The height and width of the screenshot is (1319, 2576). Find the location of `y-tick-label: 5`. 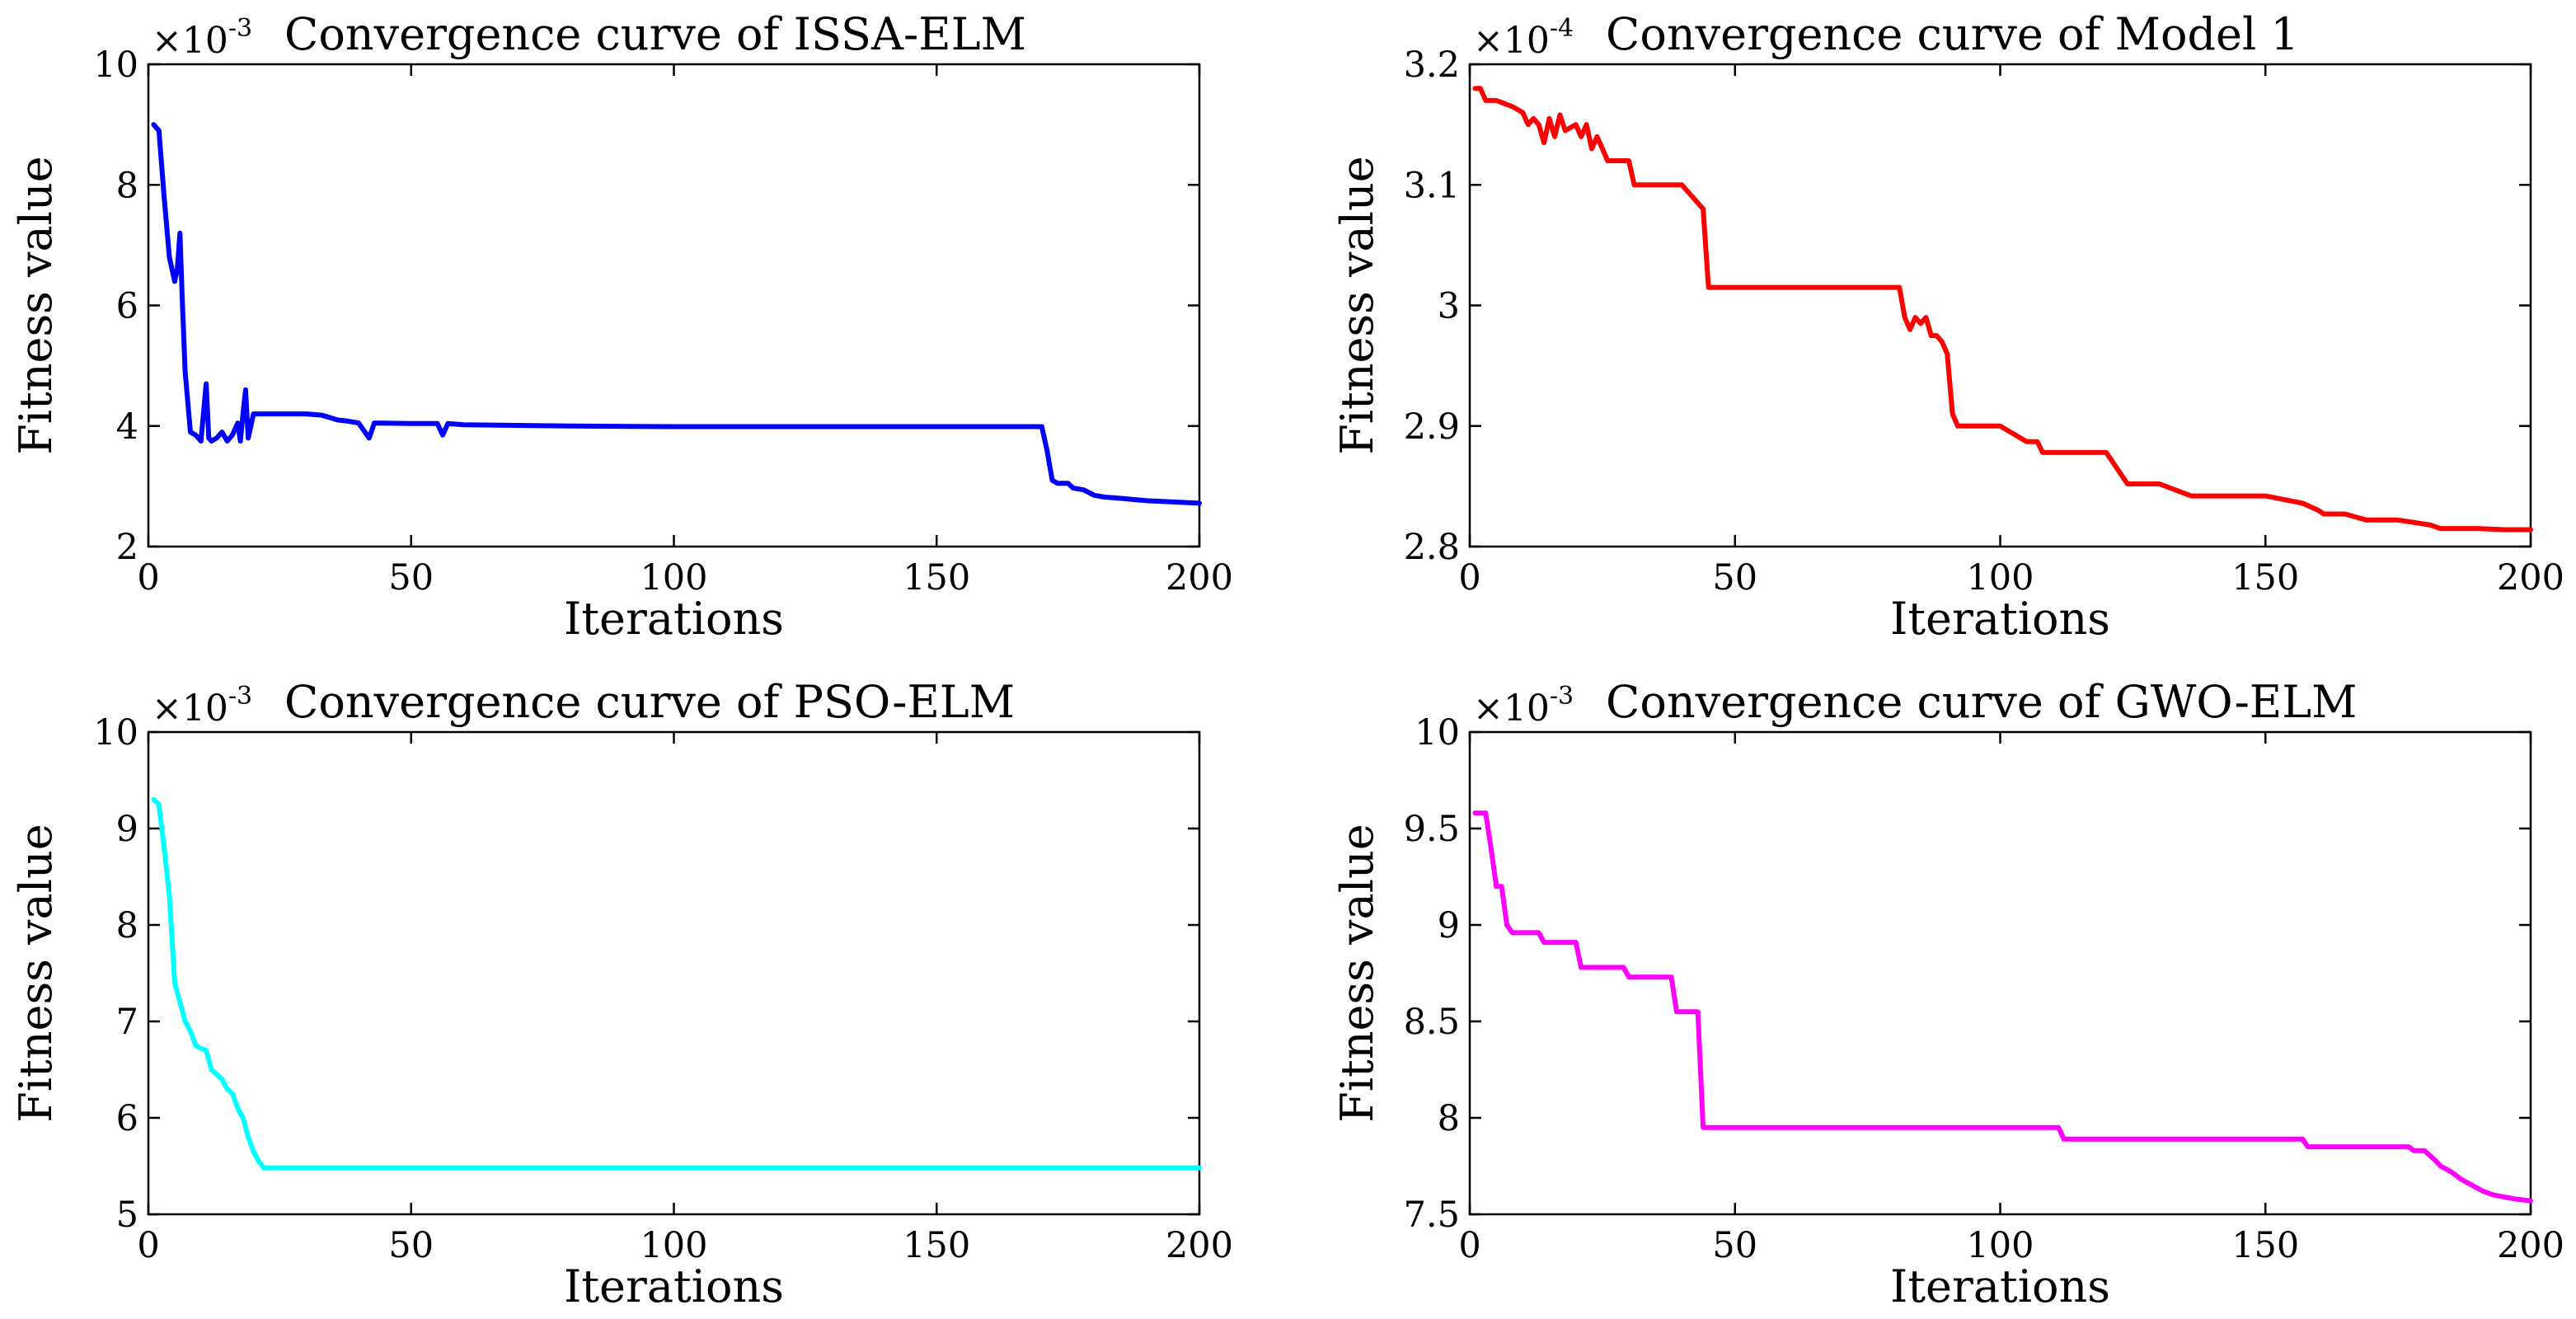

y-tick-label: 5 is located at coordinates (127, 1215).